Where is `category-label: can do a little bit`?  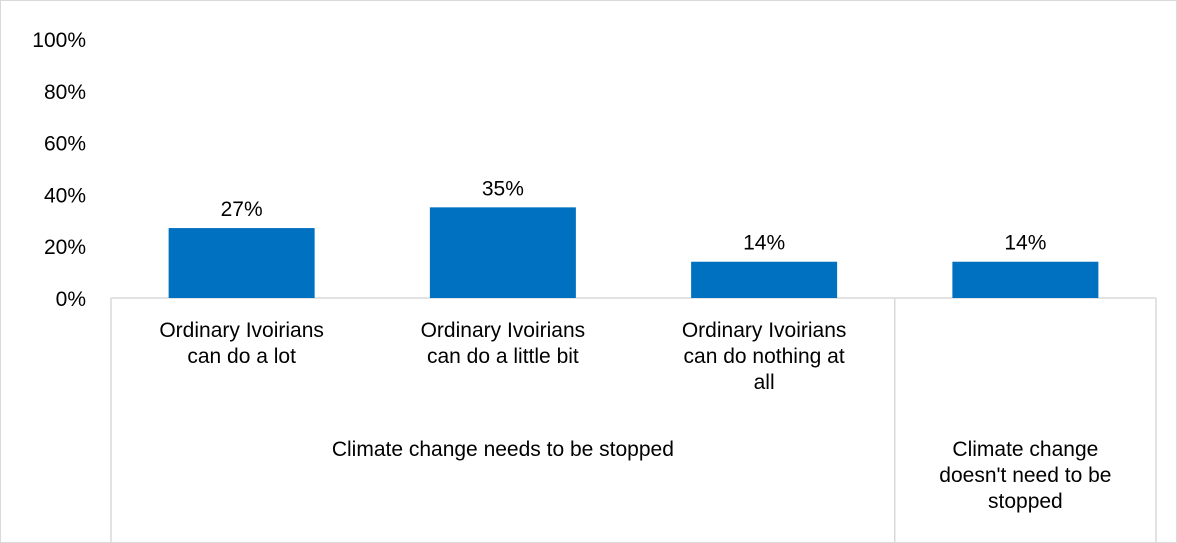
category-label: can do a little bit is located at coordinates (503, 356).